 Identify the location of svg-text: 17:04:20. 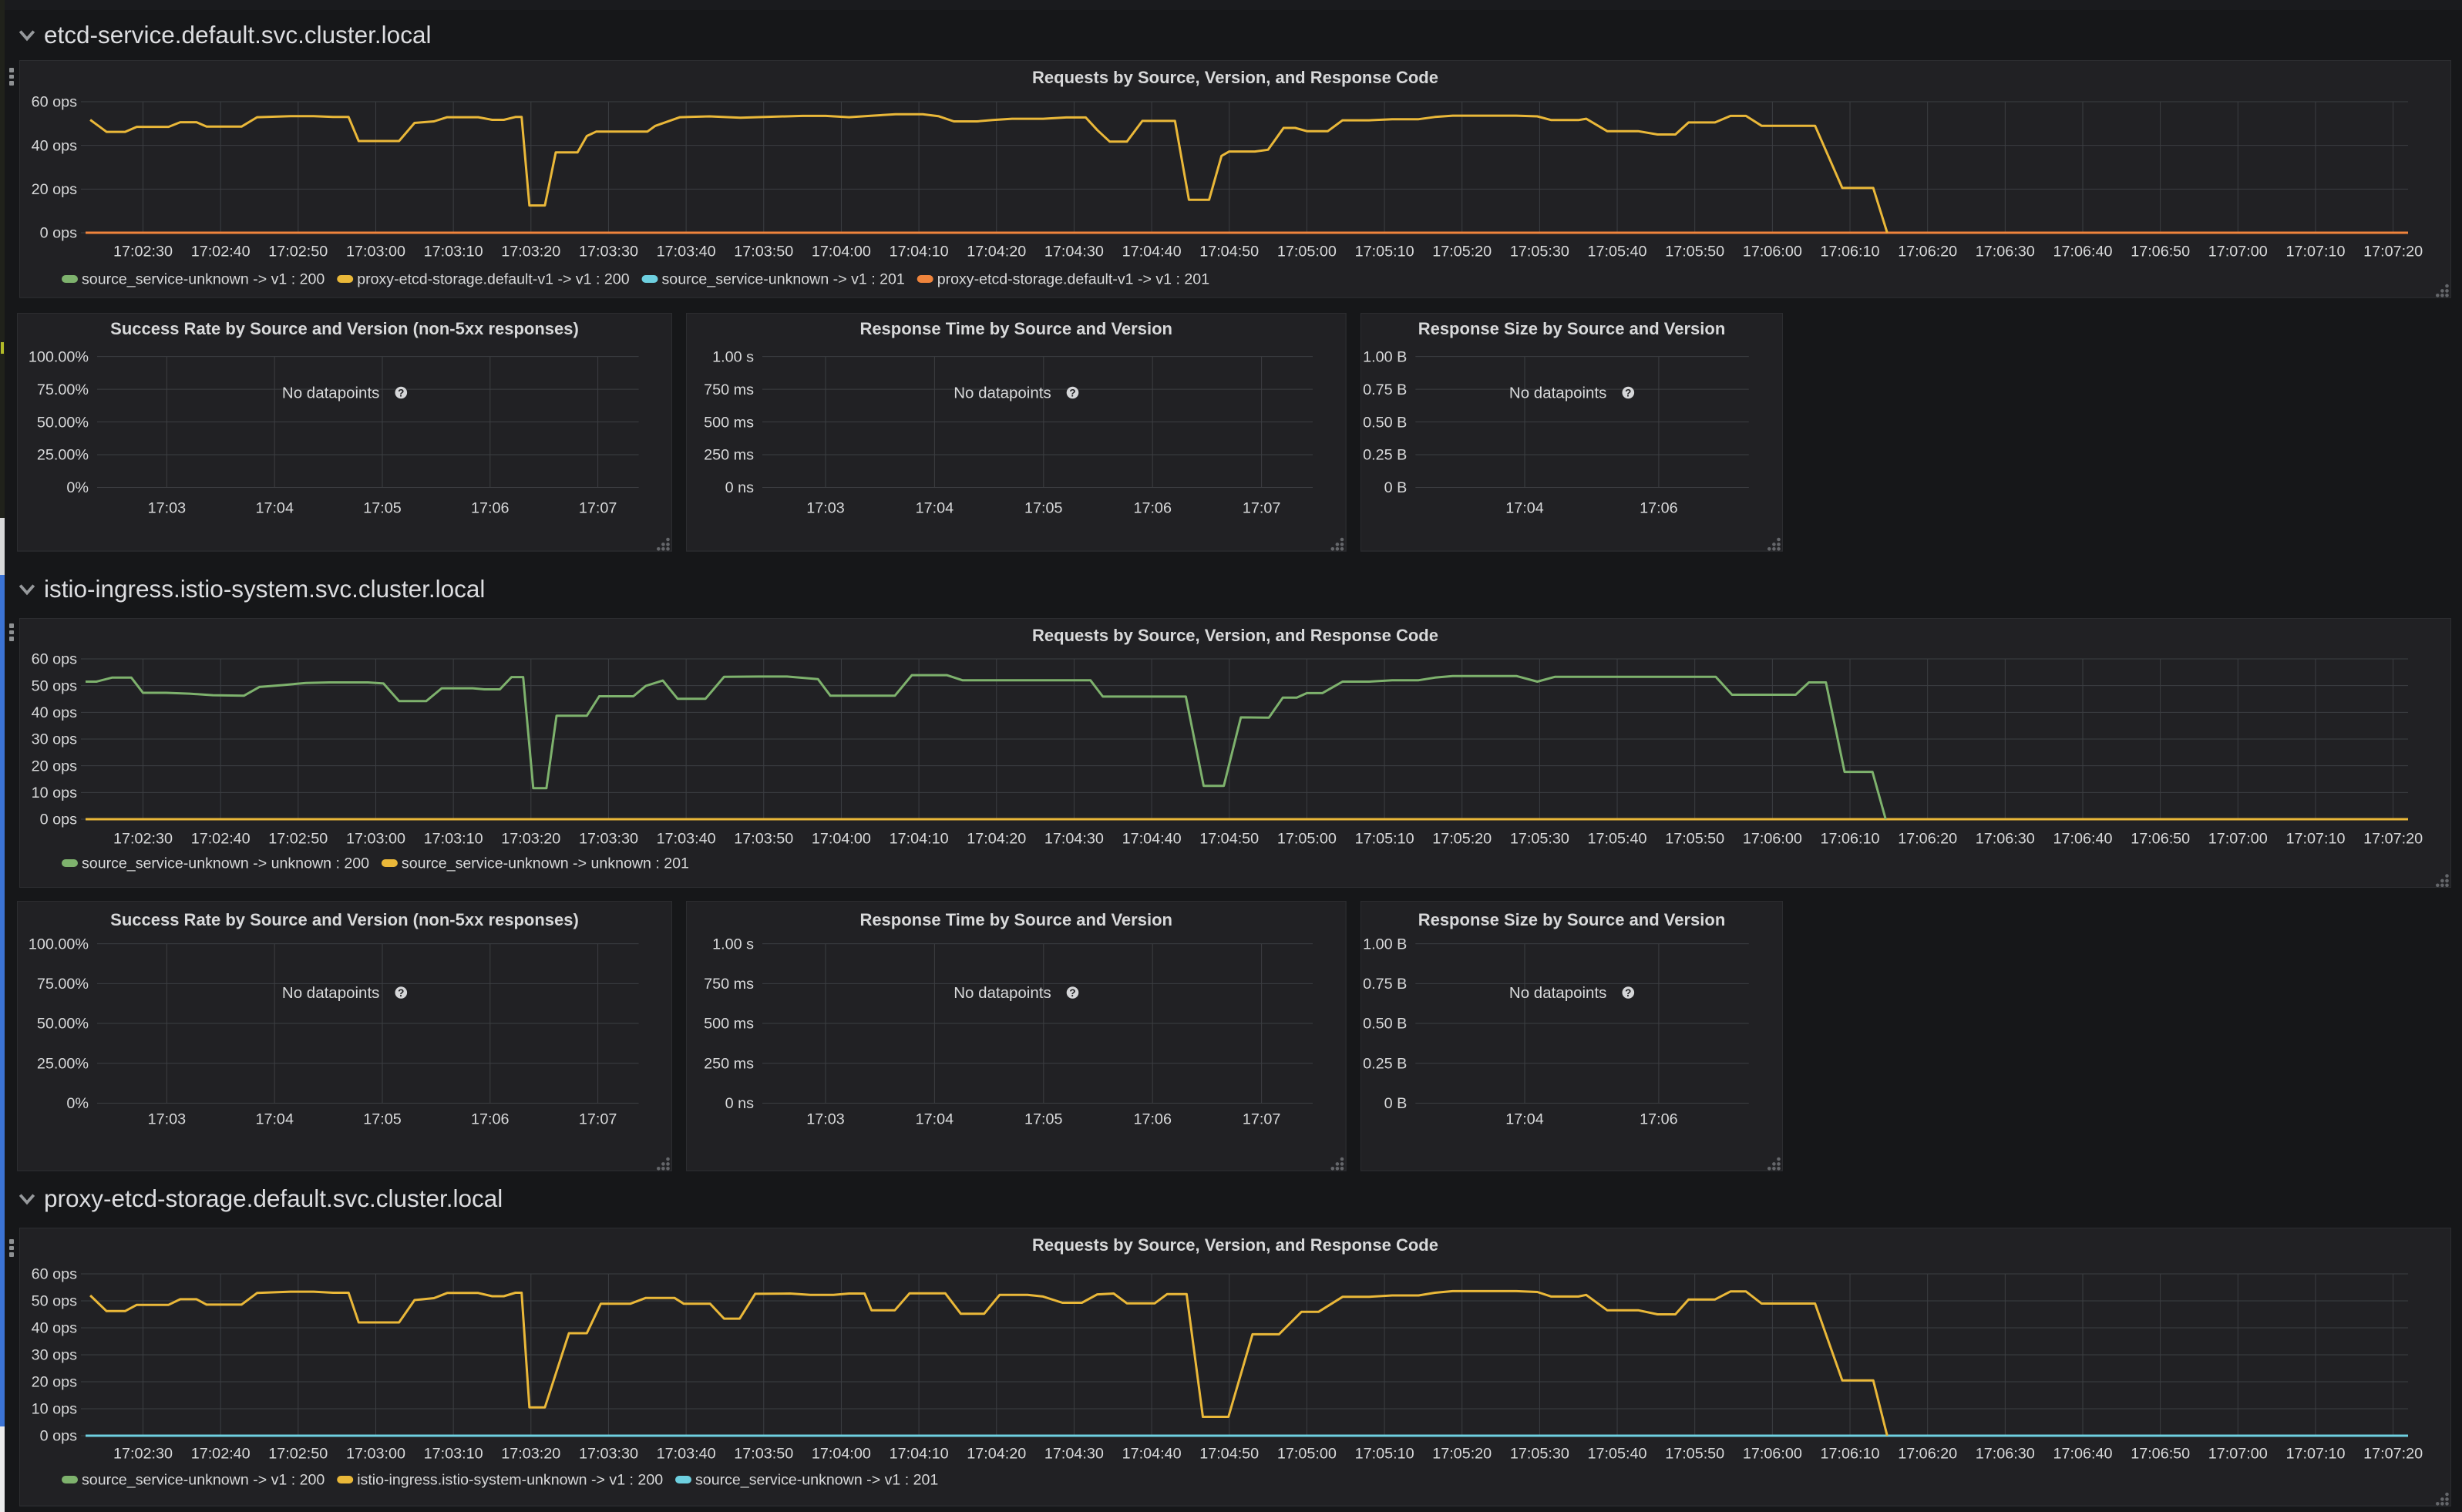
(997, 252).